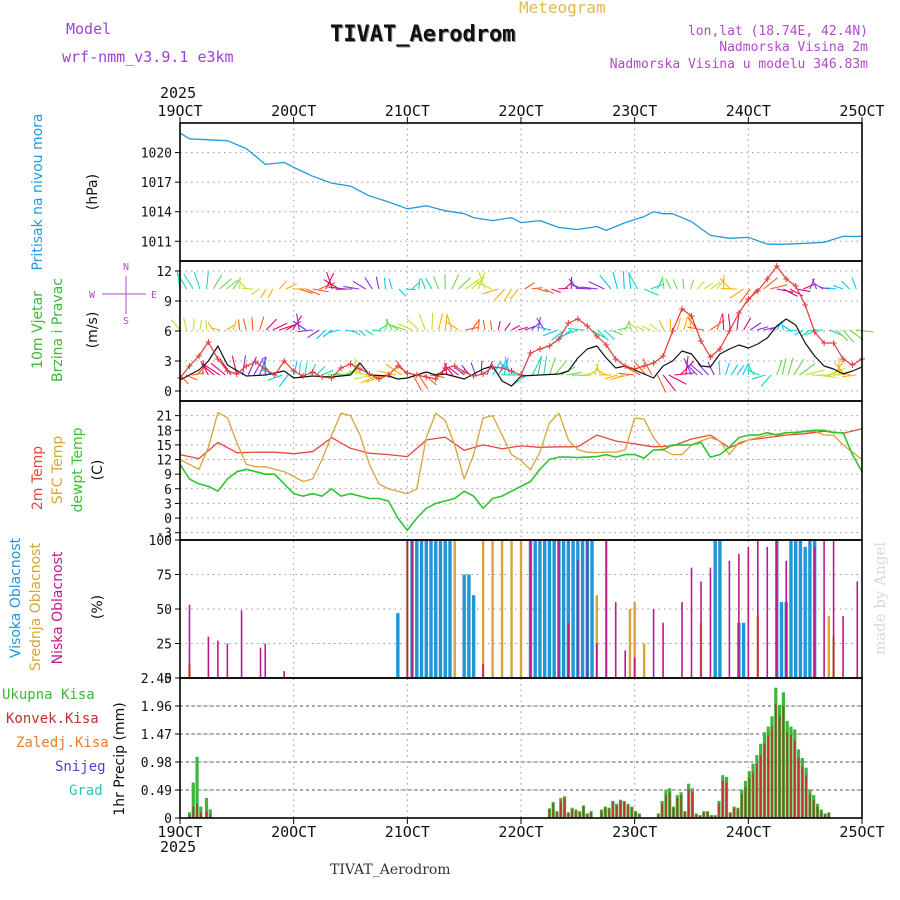  What do you see at coordinates (178, 847) in the screenshot?
I see `year-bottom: 2025` at bounding box center [178, 847].